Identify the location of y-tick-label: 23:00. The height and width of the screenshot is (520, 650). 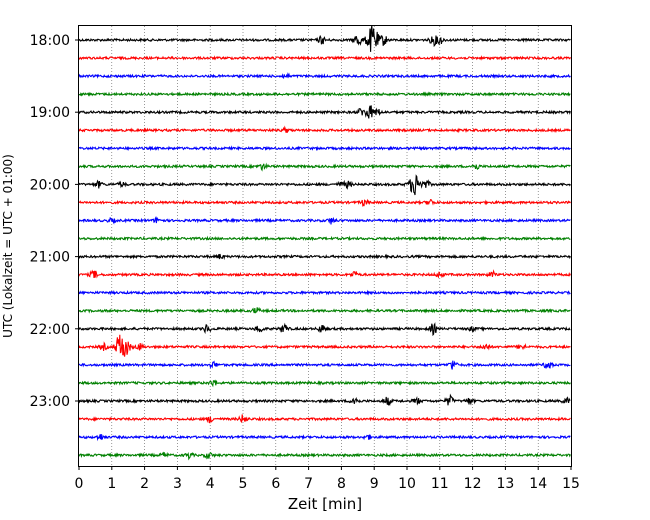
(50, 402).